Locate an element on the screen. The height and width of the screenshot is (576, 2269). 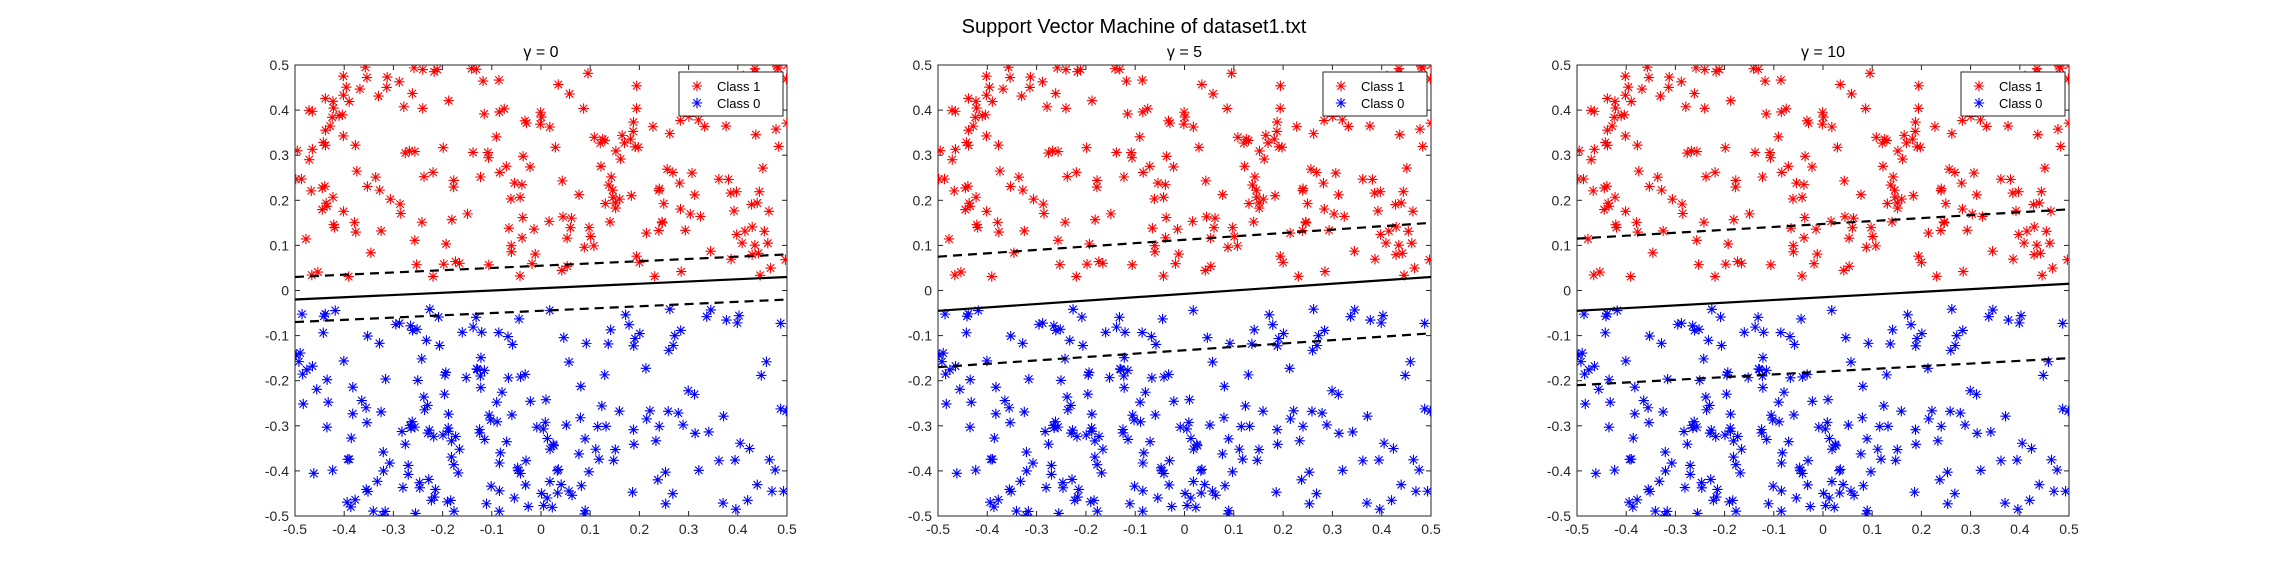
subplot-title: γ = 0 is located at coordinates (540, 52).